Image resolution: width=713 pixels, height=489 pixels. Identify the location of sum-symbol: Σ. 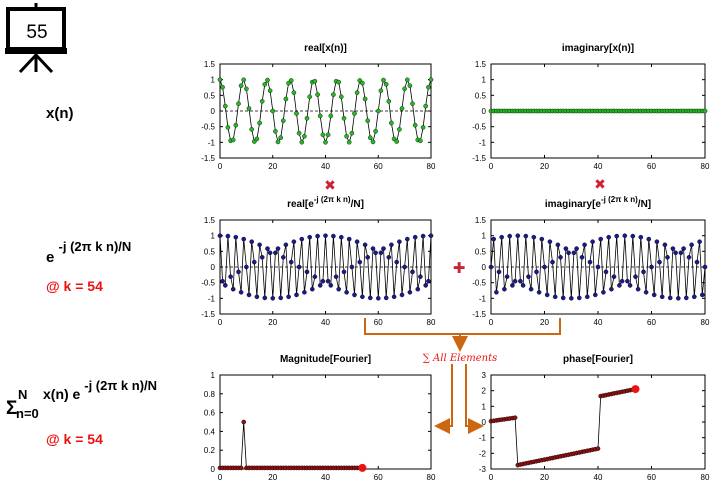
(11, 408).